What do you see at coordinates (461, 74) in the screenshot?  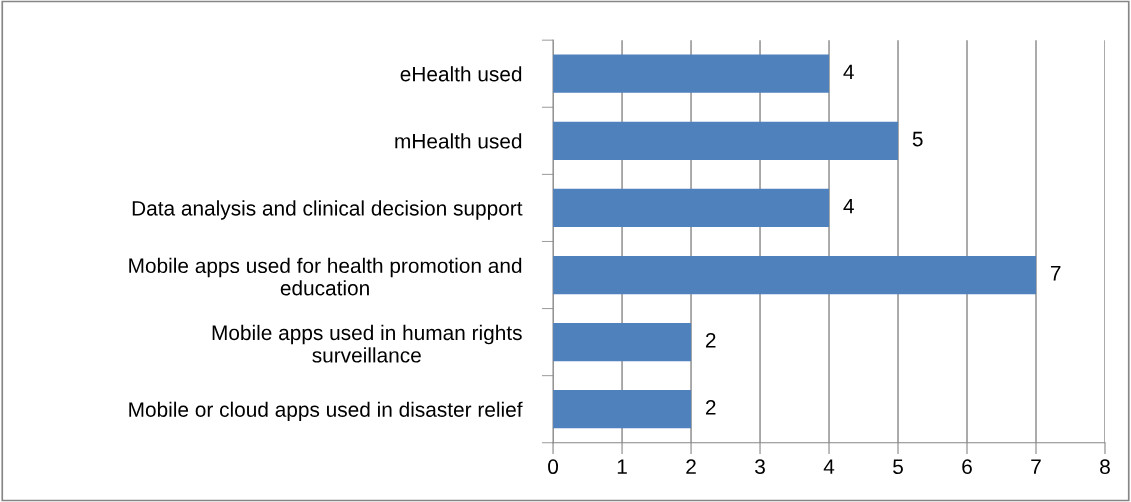 I see `y-tick-label: eHealth used` at bounding box center [461, 74].